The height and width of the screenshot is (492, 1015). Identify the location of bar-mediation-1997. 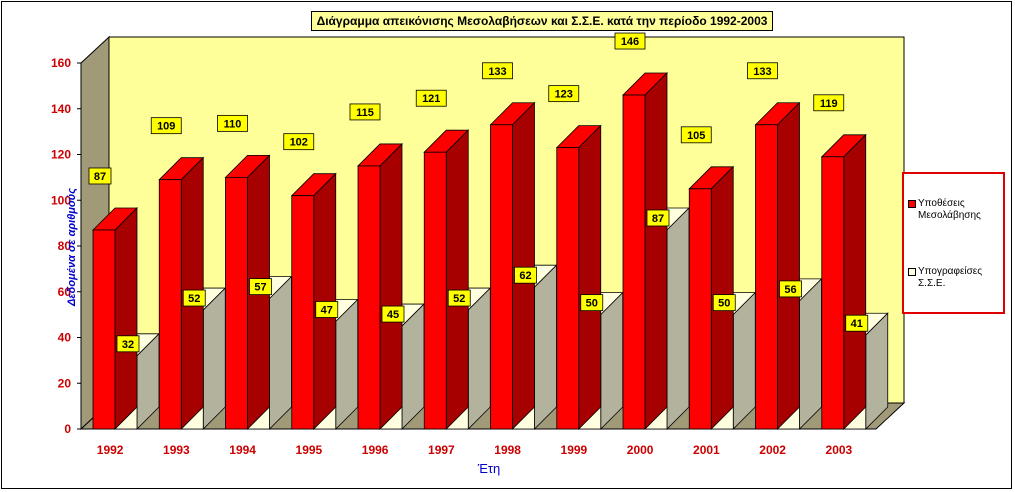
(446, 279).